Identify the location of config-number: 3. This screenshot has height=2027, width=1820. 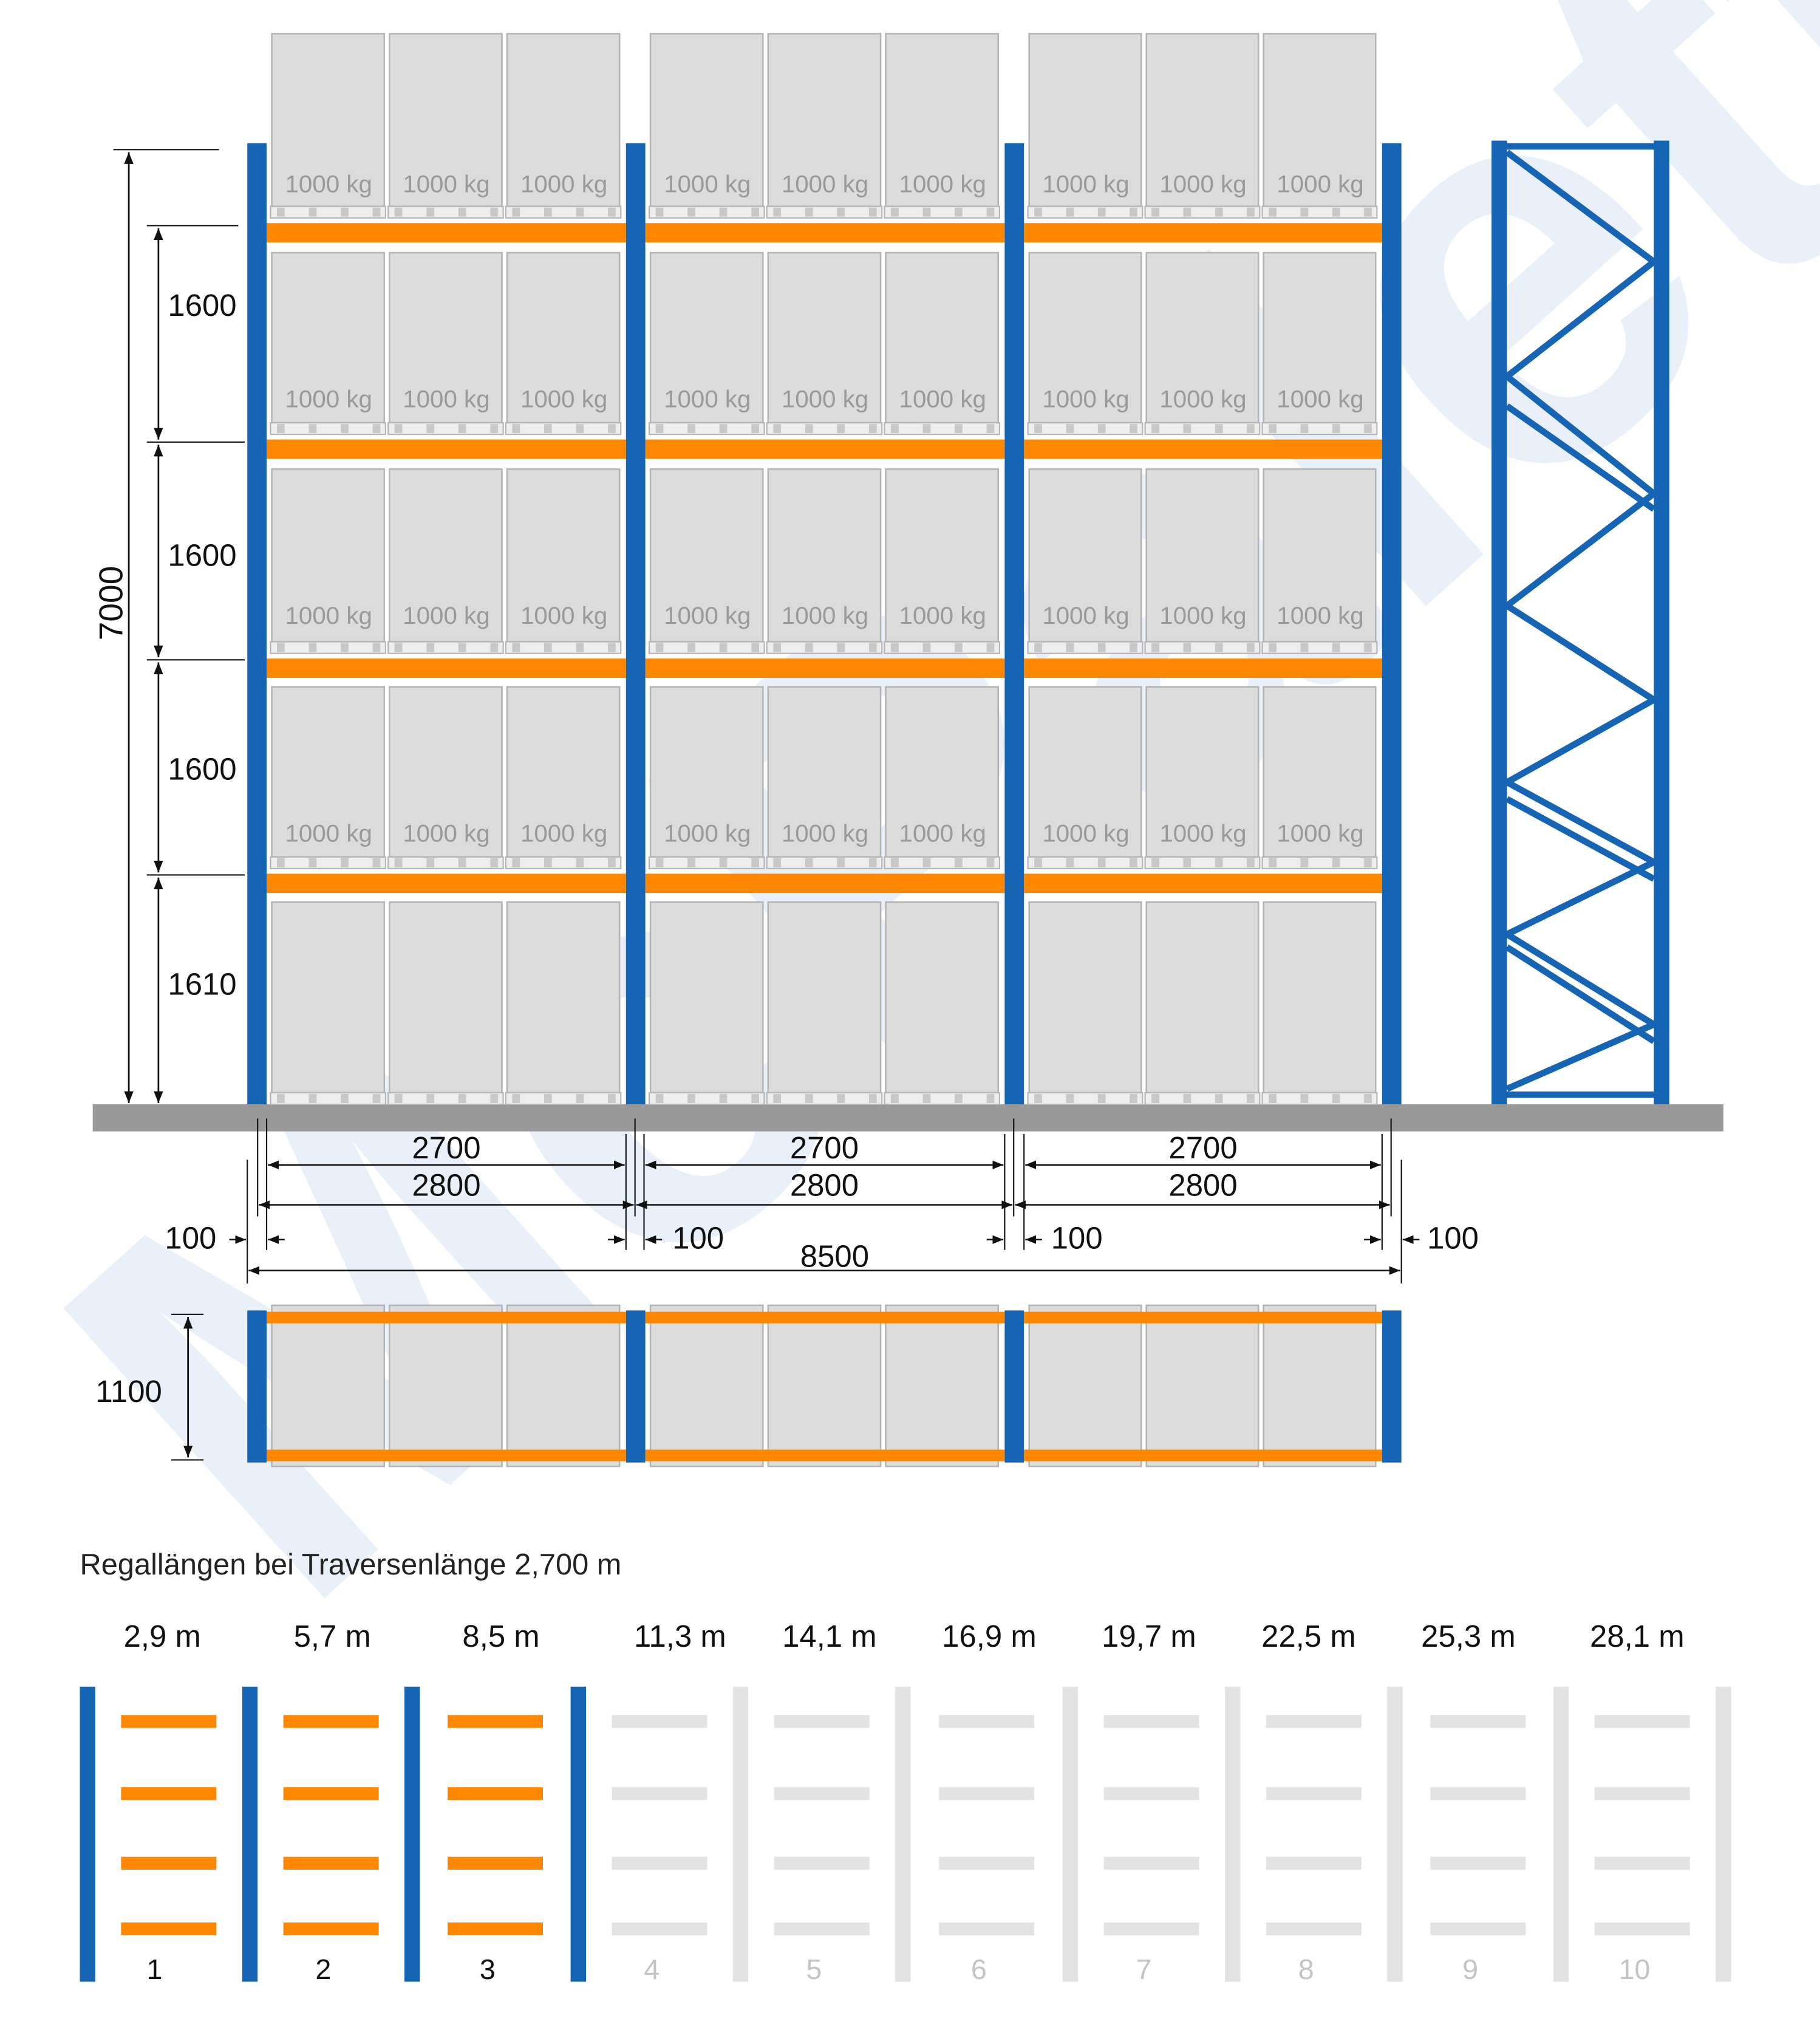
(488, 1969).